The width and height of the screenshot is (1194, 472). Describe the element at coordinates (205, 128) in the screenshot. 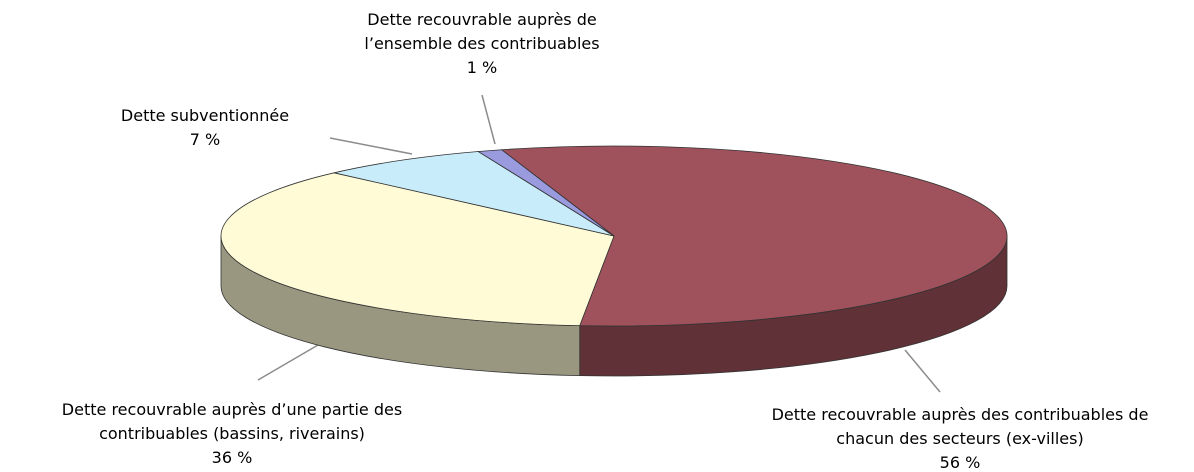

I see `slice-label: Dette subventionnée 7 %` at that location.